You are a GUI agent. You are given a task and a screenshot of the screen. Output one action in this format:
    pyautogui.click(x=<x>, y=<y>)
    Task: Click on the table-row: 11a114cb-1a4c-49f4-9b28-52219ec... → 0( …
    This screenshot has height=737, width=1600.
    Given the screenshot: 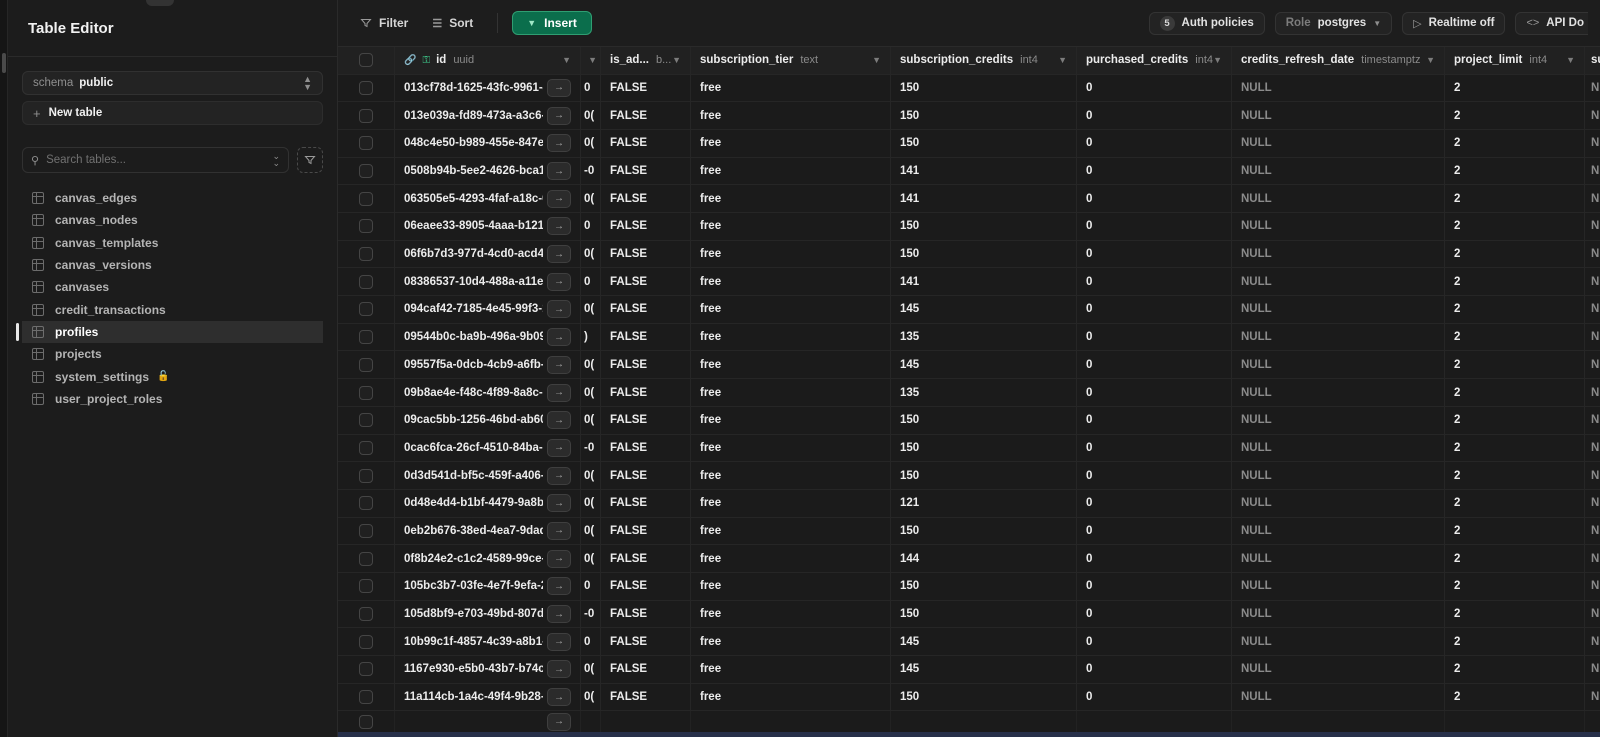 What is the action you would take?
    pyautogui.click(x=969, y=697)
    